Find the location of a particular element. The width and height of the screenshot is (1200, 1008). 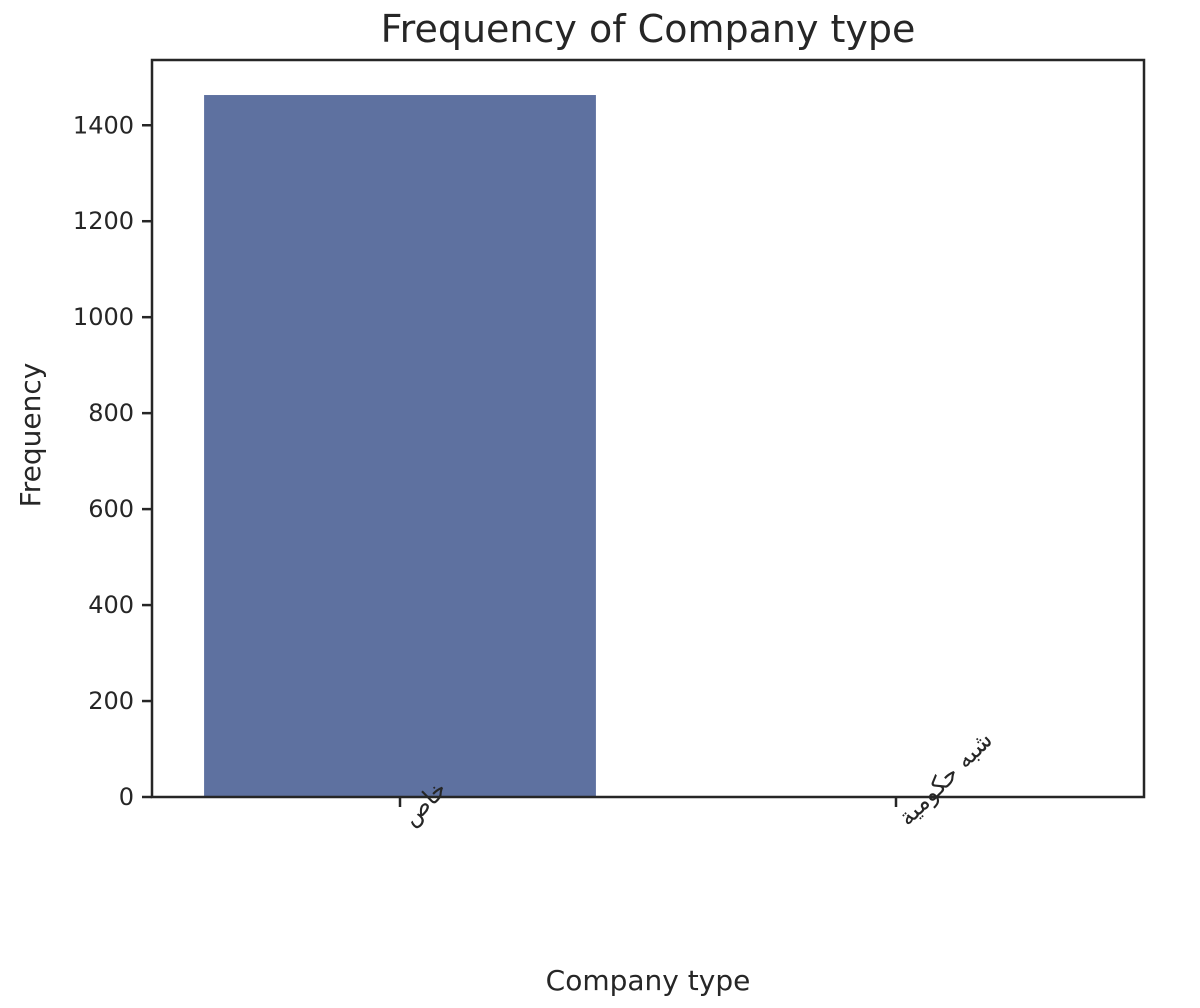

y-tick-label: 200 is located at coordinates (111, 701).